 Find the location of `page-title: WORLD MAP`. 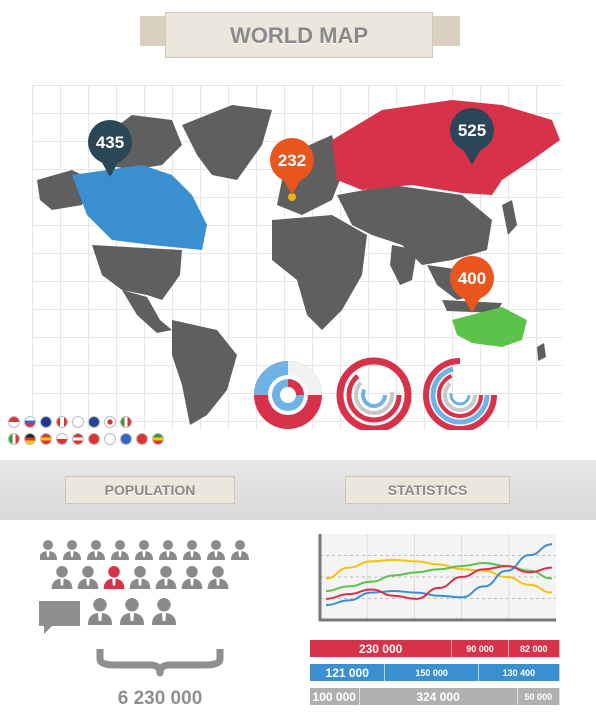

page-title: WORLD MAP is located at coordinates (299, 36).